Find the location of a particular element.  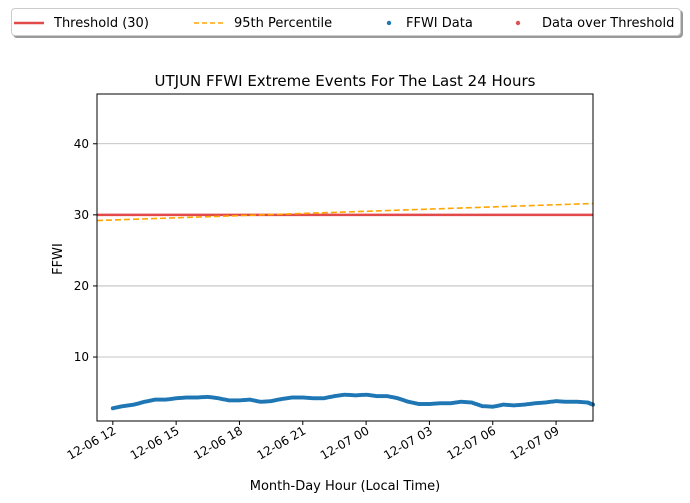

y-tick-label: 10 is located at coordinates (81, 357).